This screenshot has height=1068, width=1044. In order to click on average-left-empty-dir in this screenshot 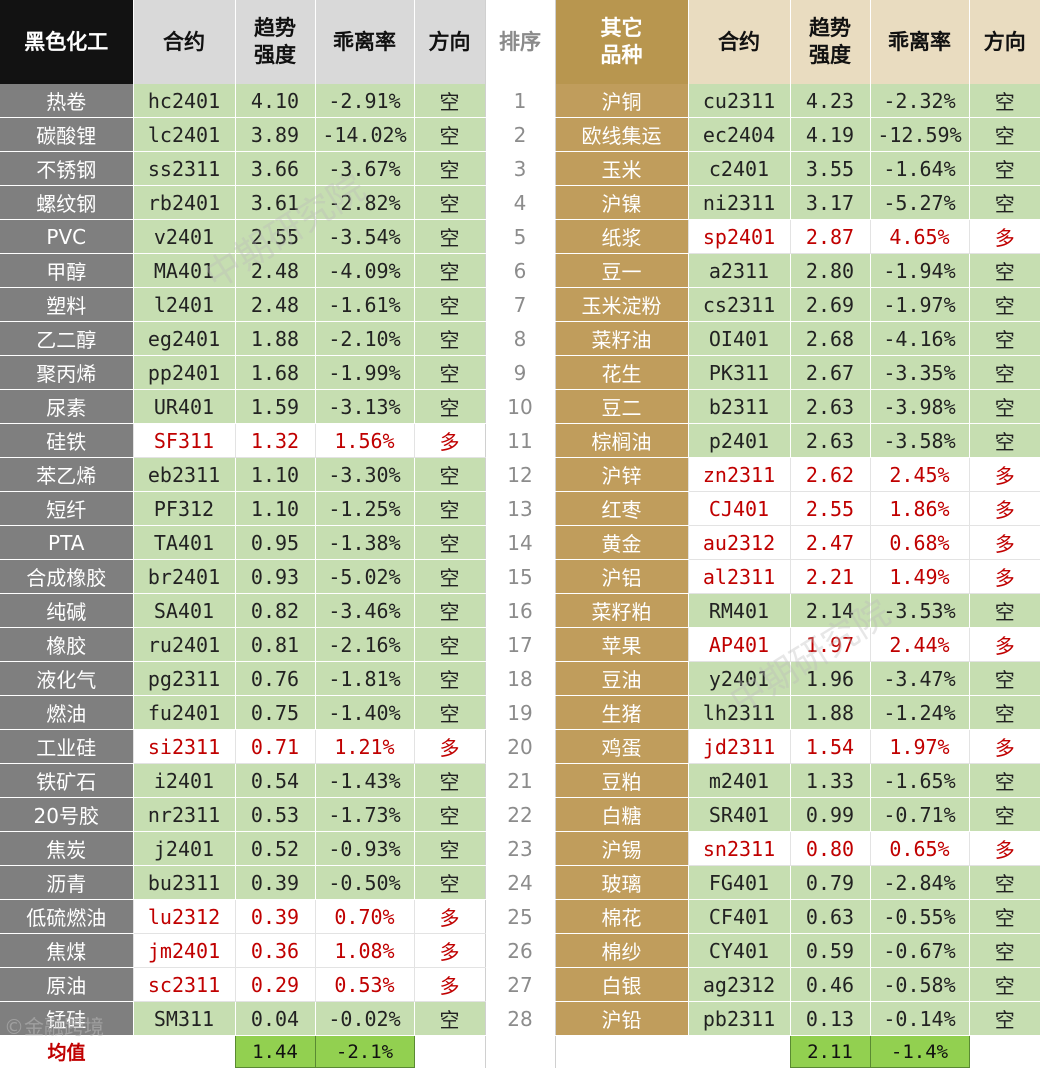, I will do `click(449, 1051)`.